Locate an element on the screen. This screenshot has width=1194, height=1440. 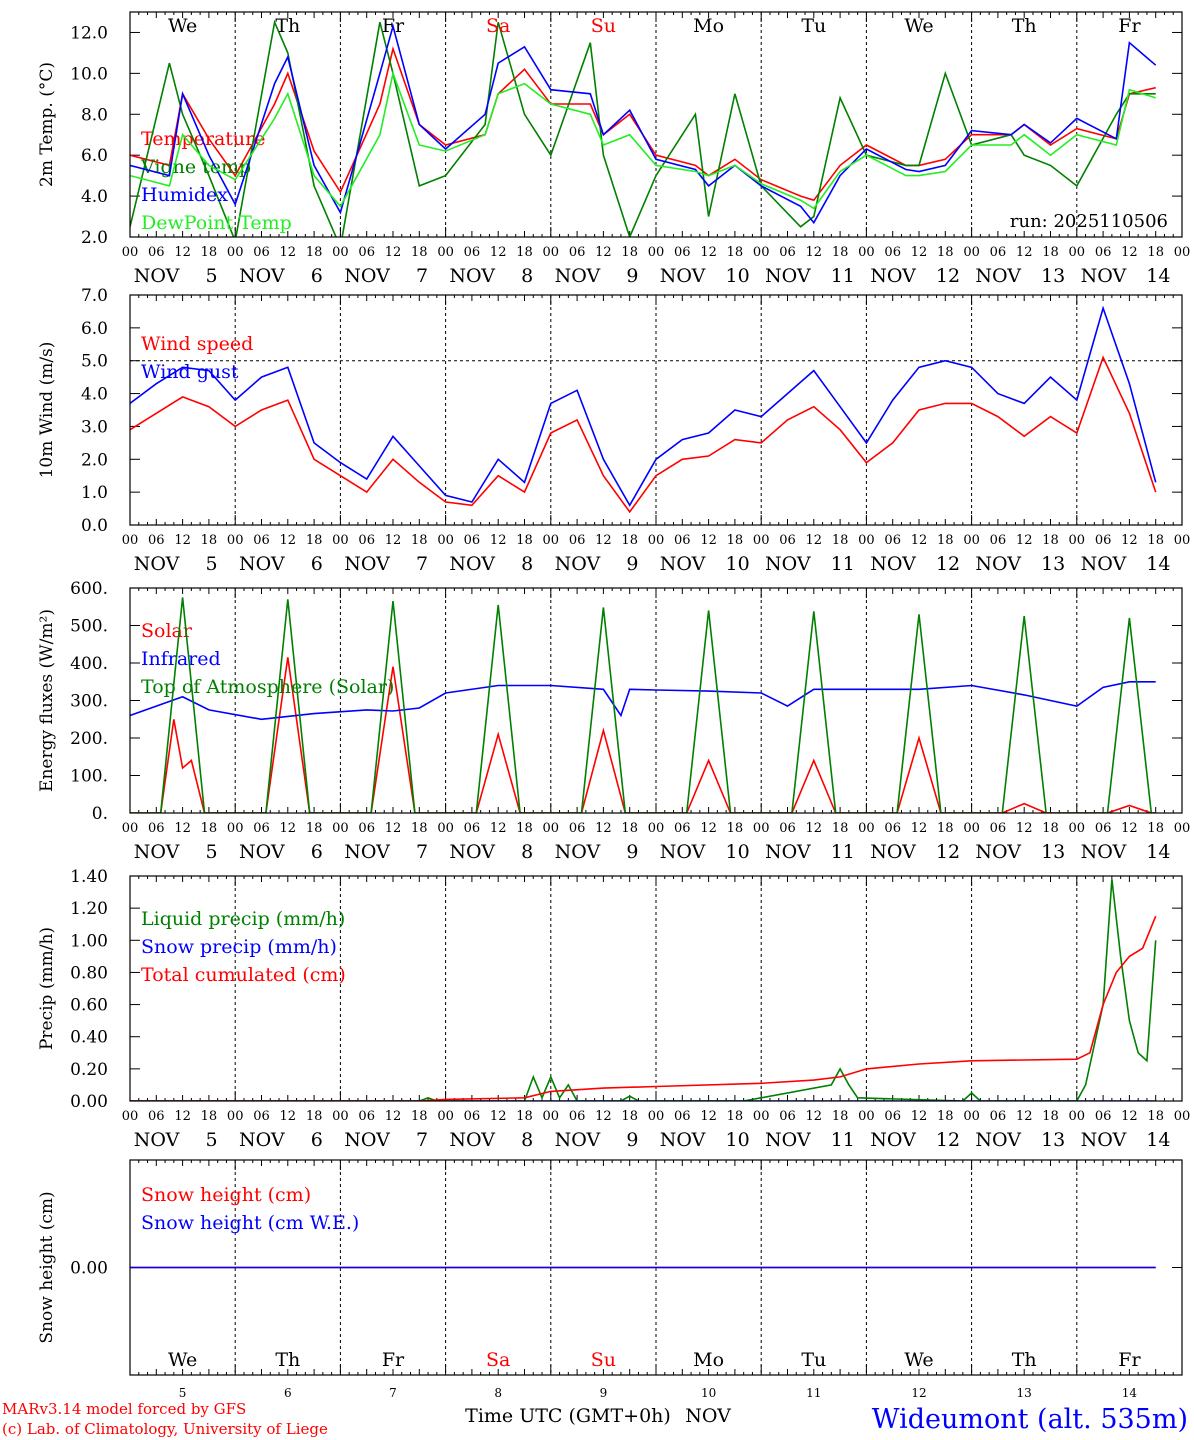
y-tick-label: 5.0 is located at coordinates (94, 362).